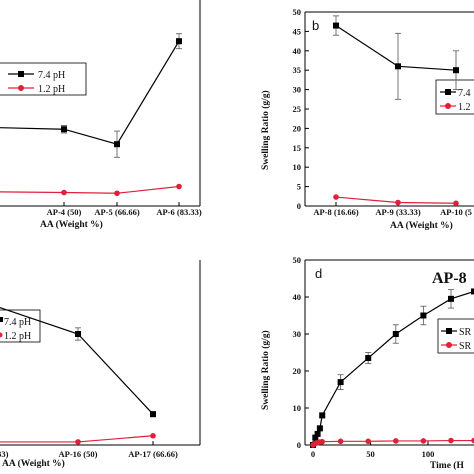 The image size is (474, 474). I want to click on panel-d-xlabel: Time (H, so click(447, 465).